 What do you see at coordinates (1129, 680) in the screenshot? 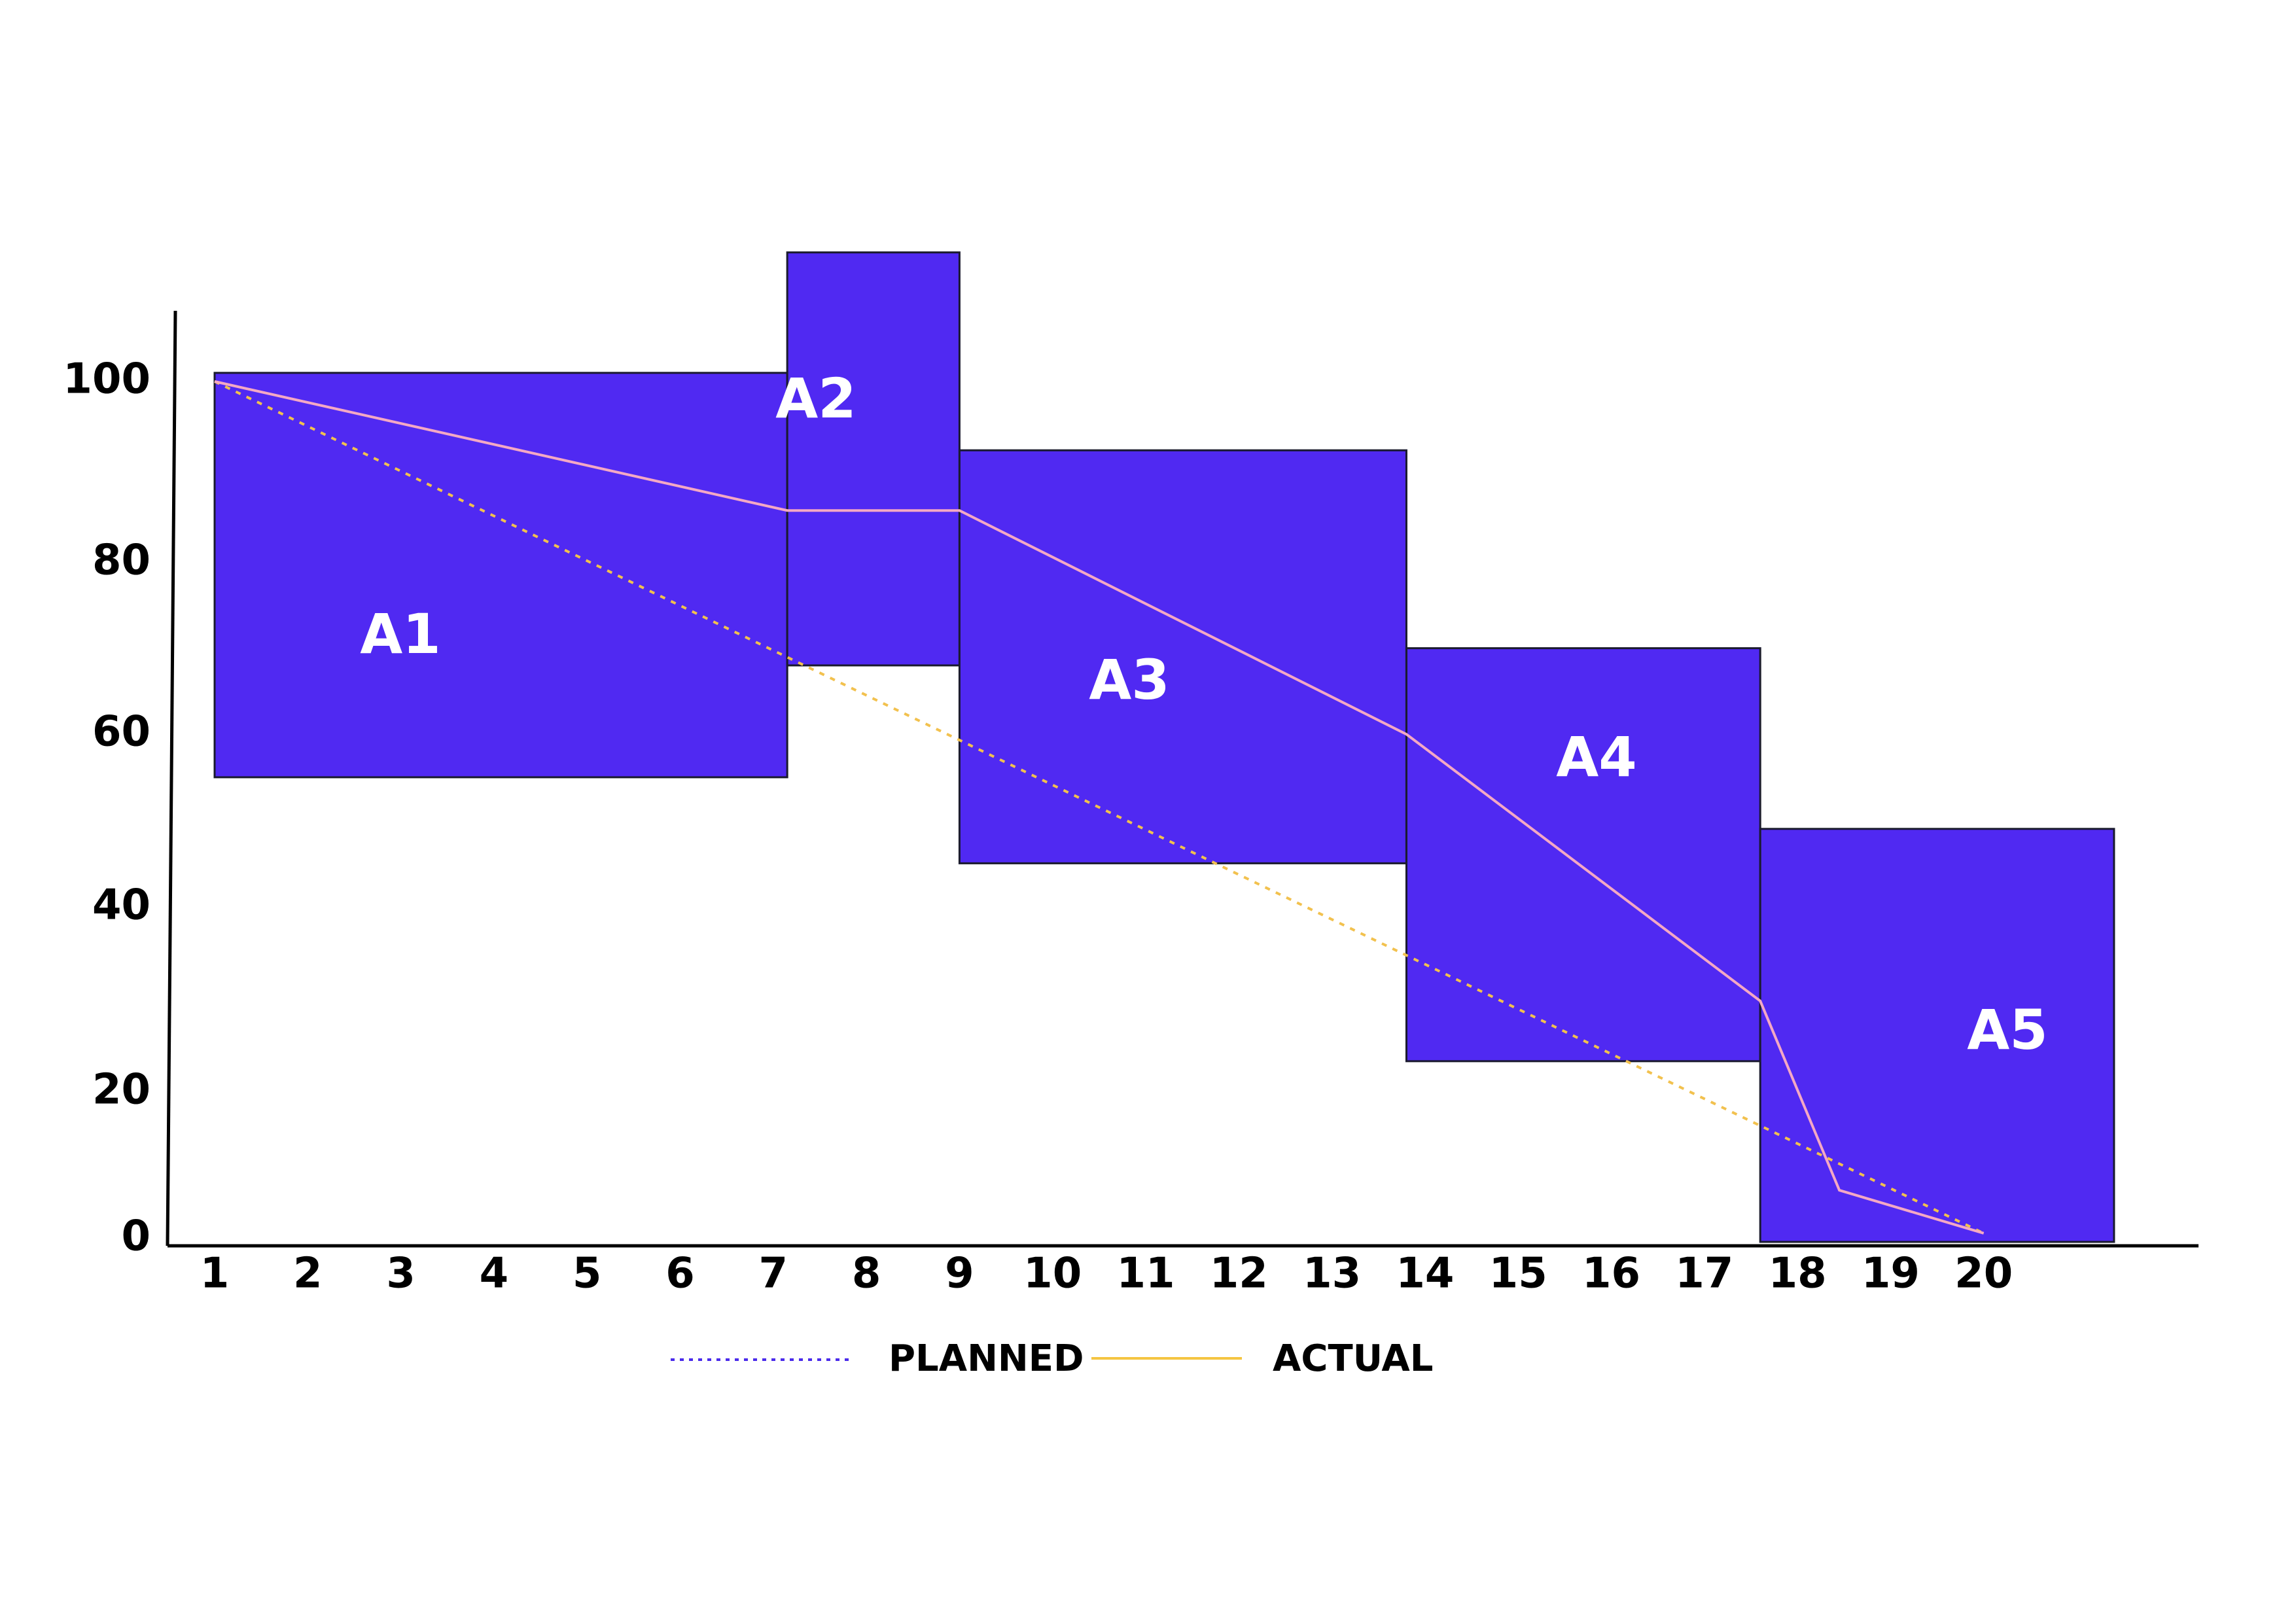
I see `block-label-a3: A3` at bounding box center [1129, 680].